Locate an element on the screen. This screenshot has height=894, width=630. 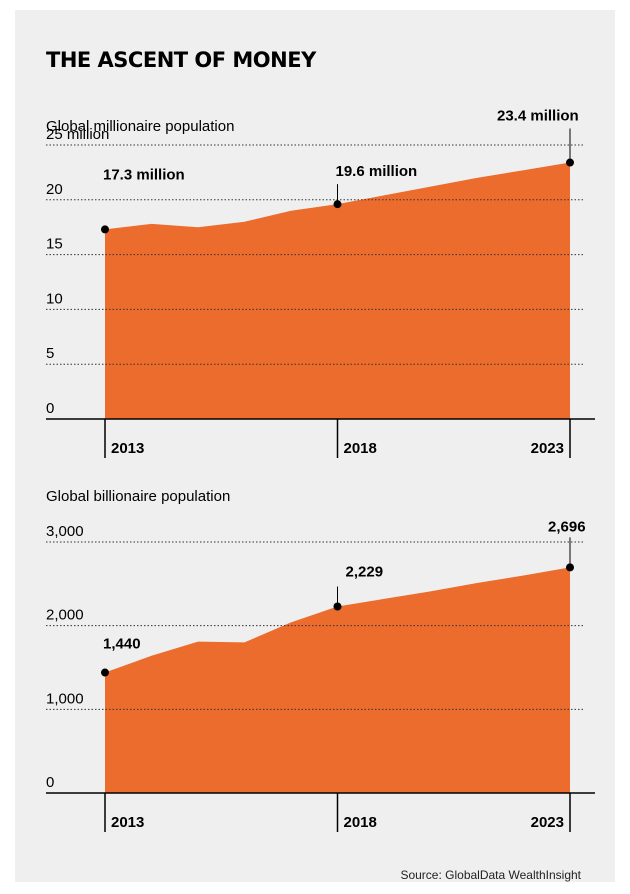
y-tick-label: 20 is located at coordinates (54, 189).